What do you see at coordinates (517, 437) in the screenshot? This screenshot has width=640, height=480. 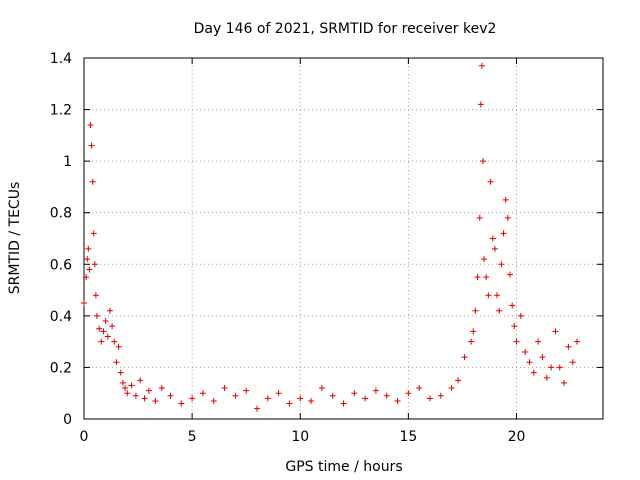 I see `x-tick-label: 20` at bounding box center [517, 437].